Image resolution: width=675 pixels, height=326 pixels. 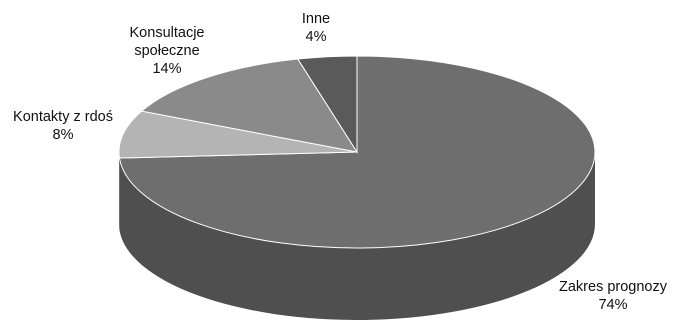 What do you see at coordinates (63, 126) in the screenshot?
I see `slice-label-kontakty: Kontakty z rdoś 8%` at bounding box center [63, 126].